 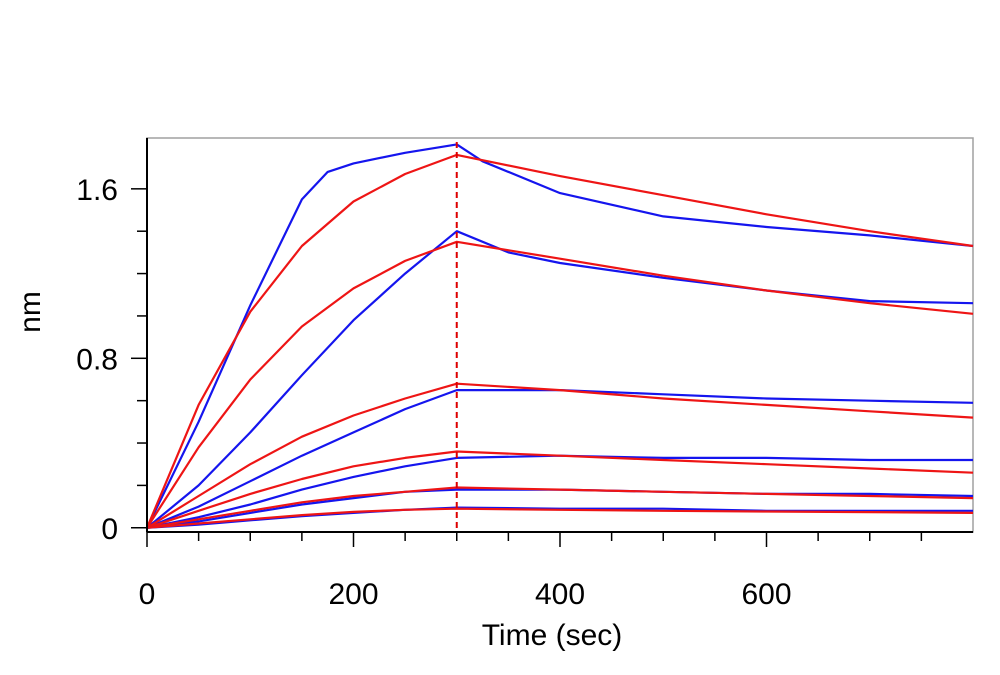 I want to click on y-axis-title: nm, so click(x=30, y=312).